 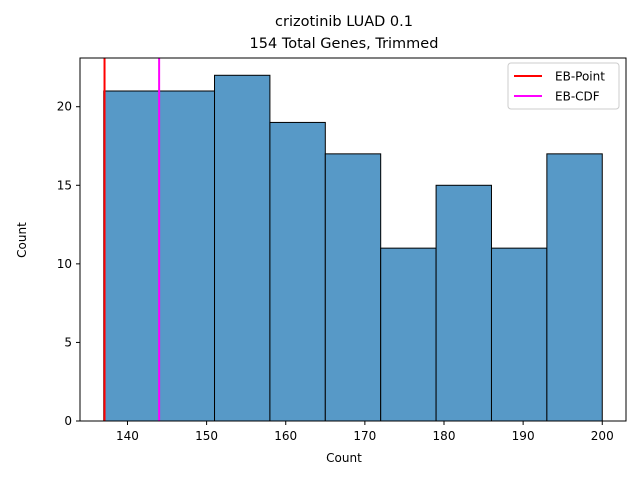 I want to click on x-tick-label: 200, so click(x=602, y=436).